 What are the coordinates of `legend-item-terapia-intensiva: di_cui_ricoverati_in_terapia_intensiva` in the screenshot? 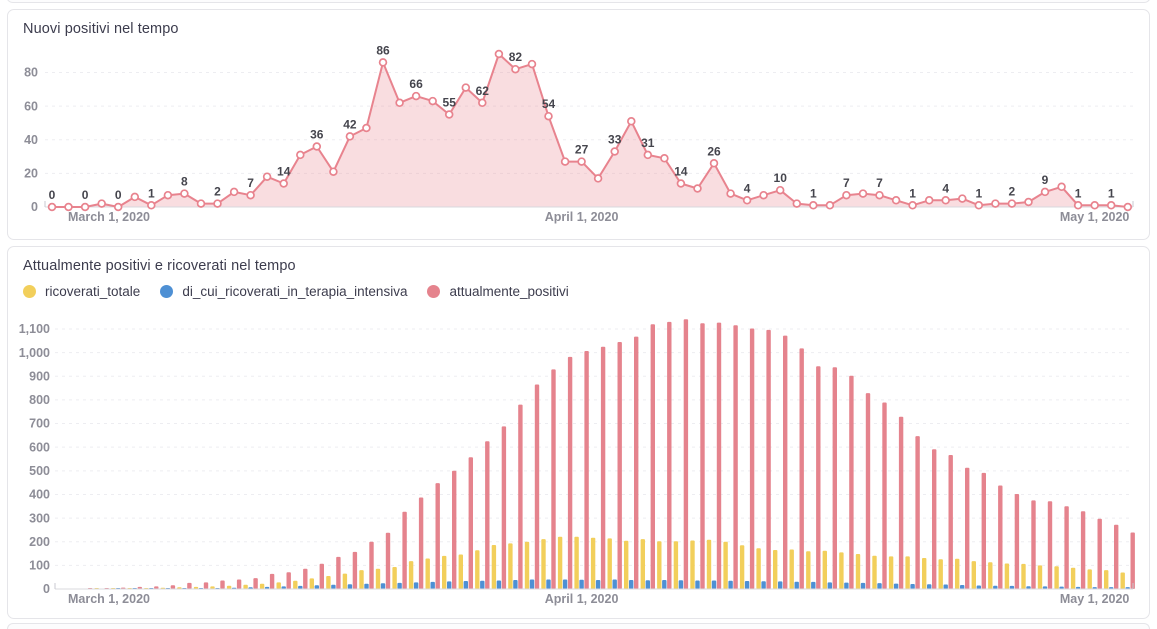 It's located at (283, 291).